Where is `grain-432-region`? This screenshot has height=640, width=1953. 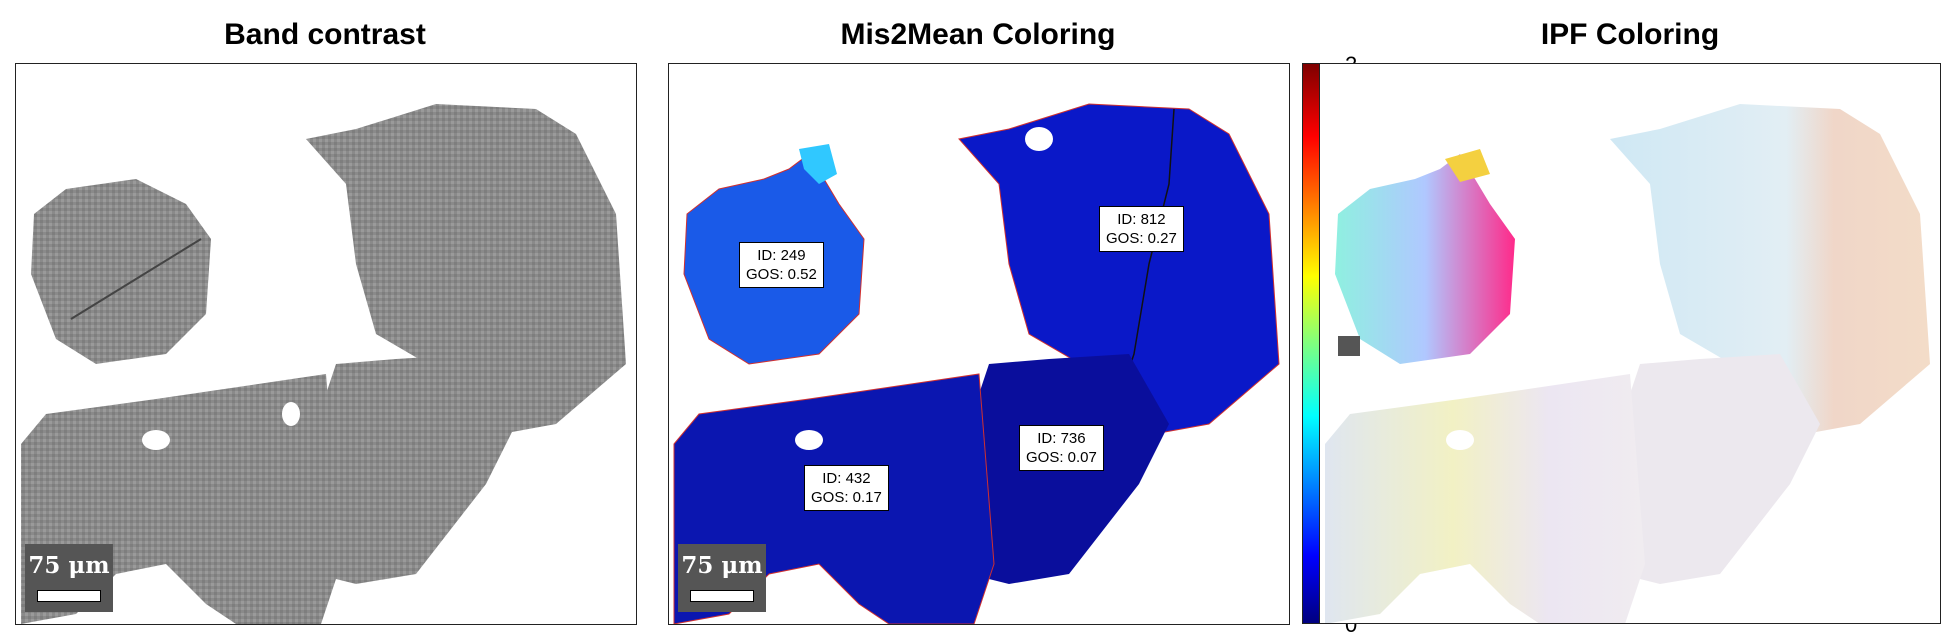 grain-432-region is located at coordinates (1485, 498).